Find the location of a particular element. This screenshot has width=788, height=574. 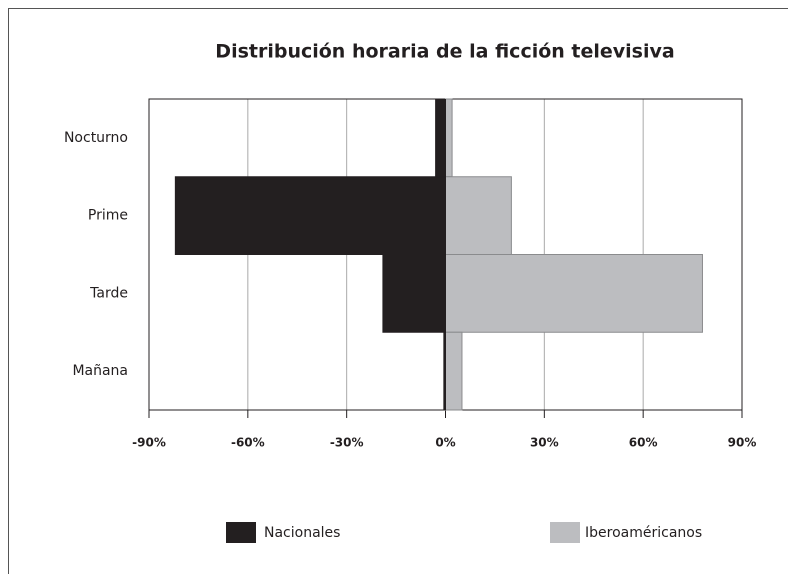

x-tick-label: -90% is located at coordinates (149, 443).